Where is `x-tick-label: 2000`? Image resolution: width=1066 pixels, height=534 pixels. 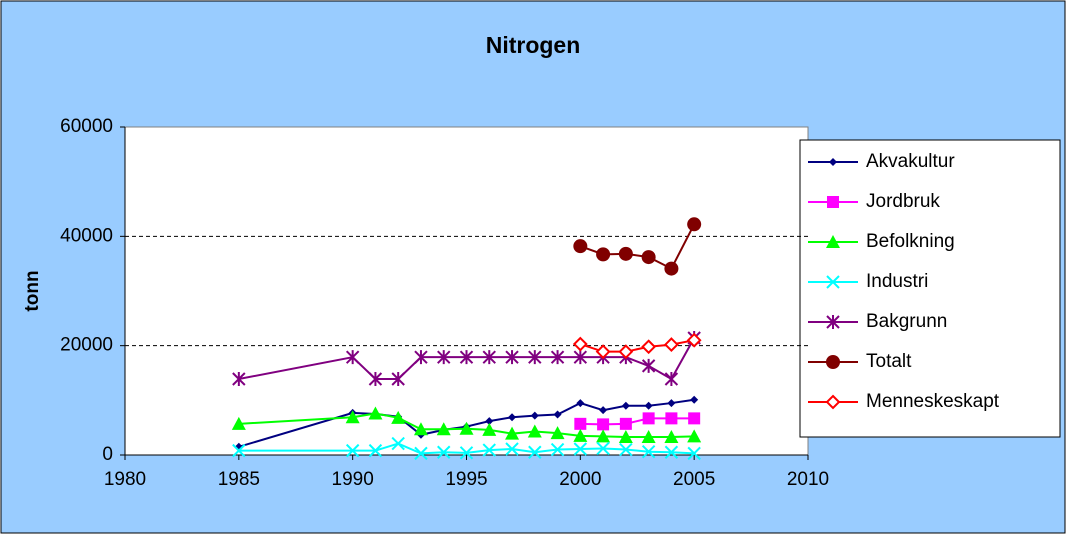
x-tick-label: 2000 is located at coordinates (580, 479).